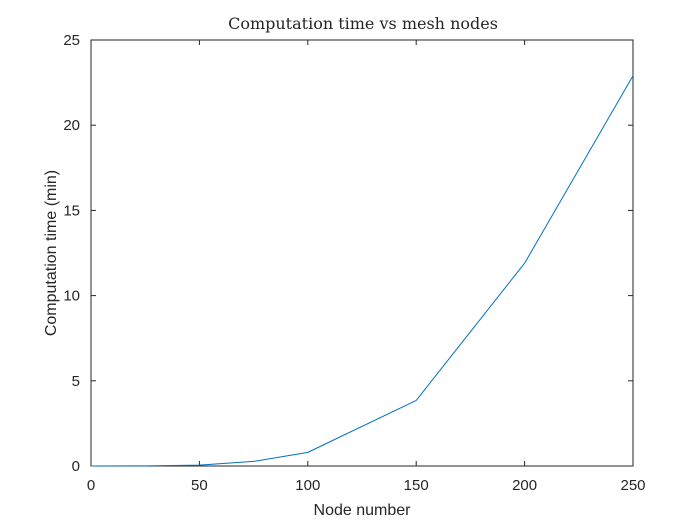 Image resolution: width=700 pixels, height=525 pixels. I want to click on x-tick-label: 0, so click(91, 485).